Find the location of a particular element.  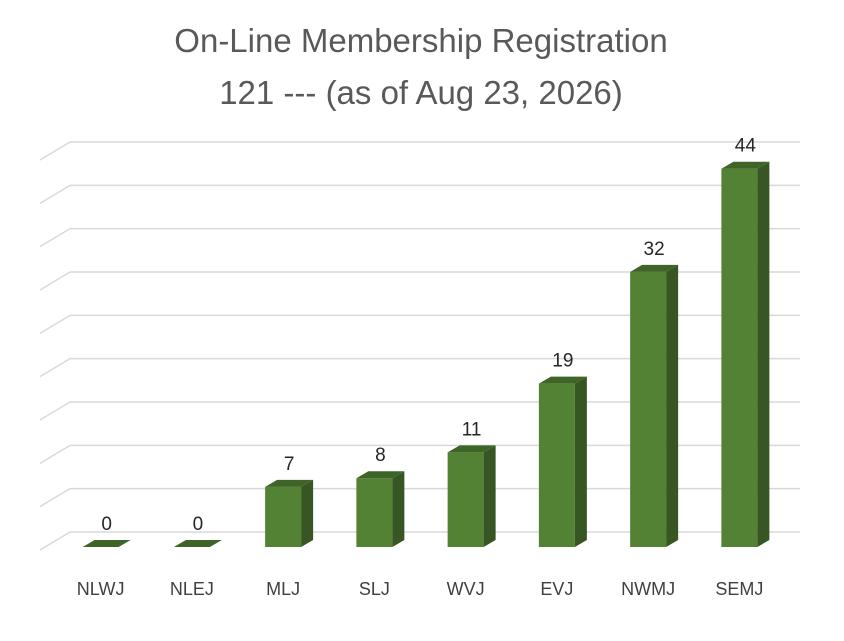

bar-semj is located at coordinates (745, 354).